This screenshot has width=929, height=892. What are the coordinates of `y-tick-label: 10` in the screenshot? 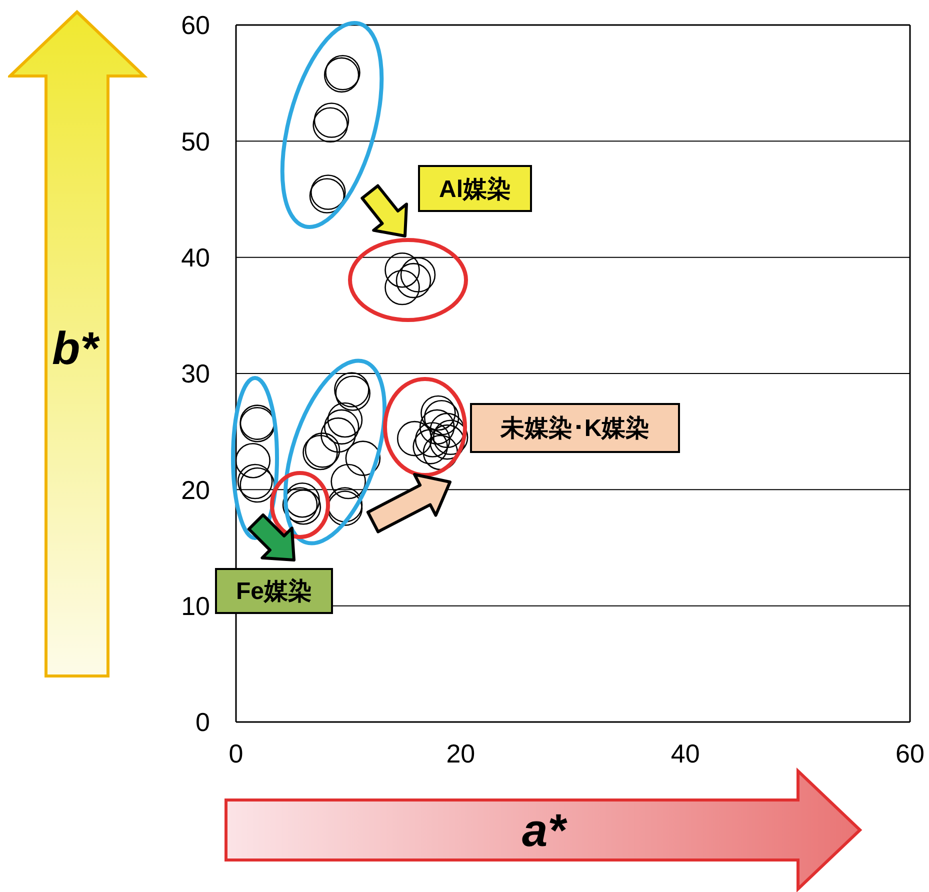 It's located at (195, 606).